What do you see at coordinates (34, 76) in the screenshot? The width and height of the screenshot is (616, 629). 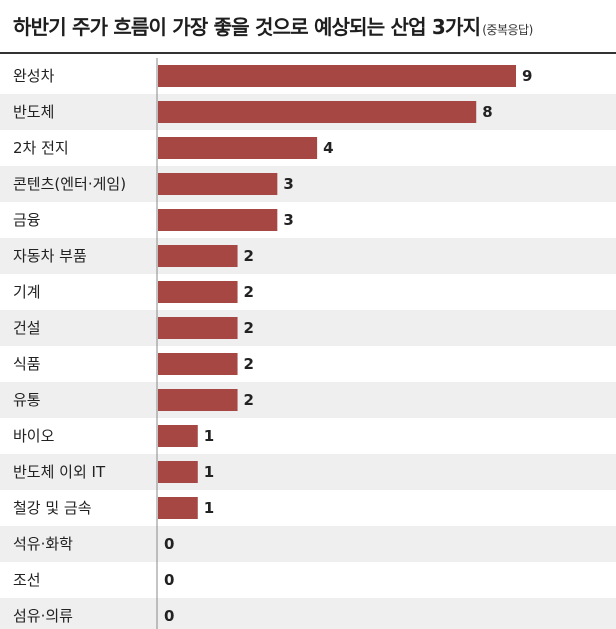 I see `category-label: 완성차` at bounding box center [34, 76].